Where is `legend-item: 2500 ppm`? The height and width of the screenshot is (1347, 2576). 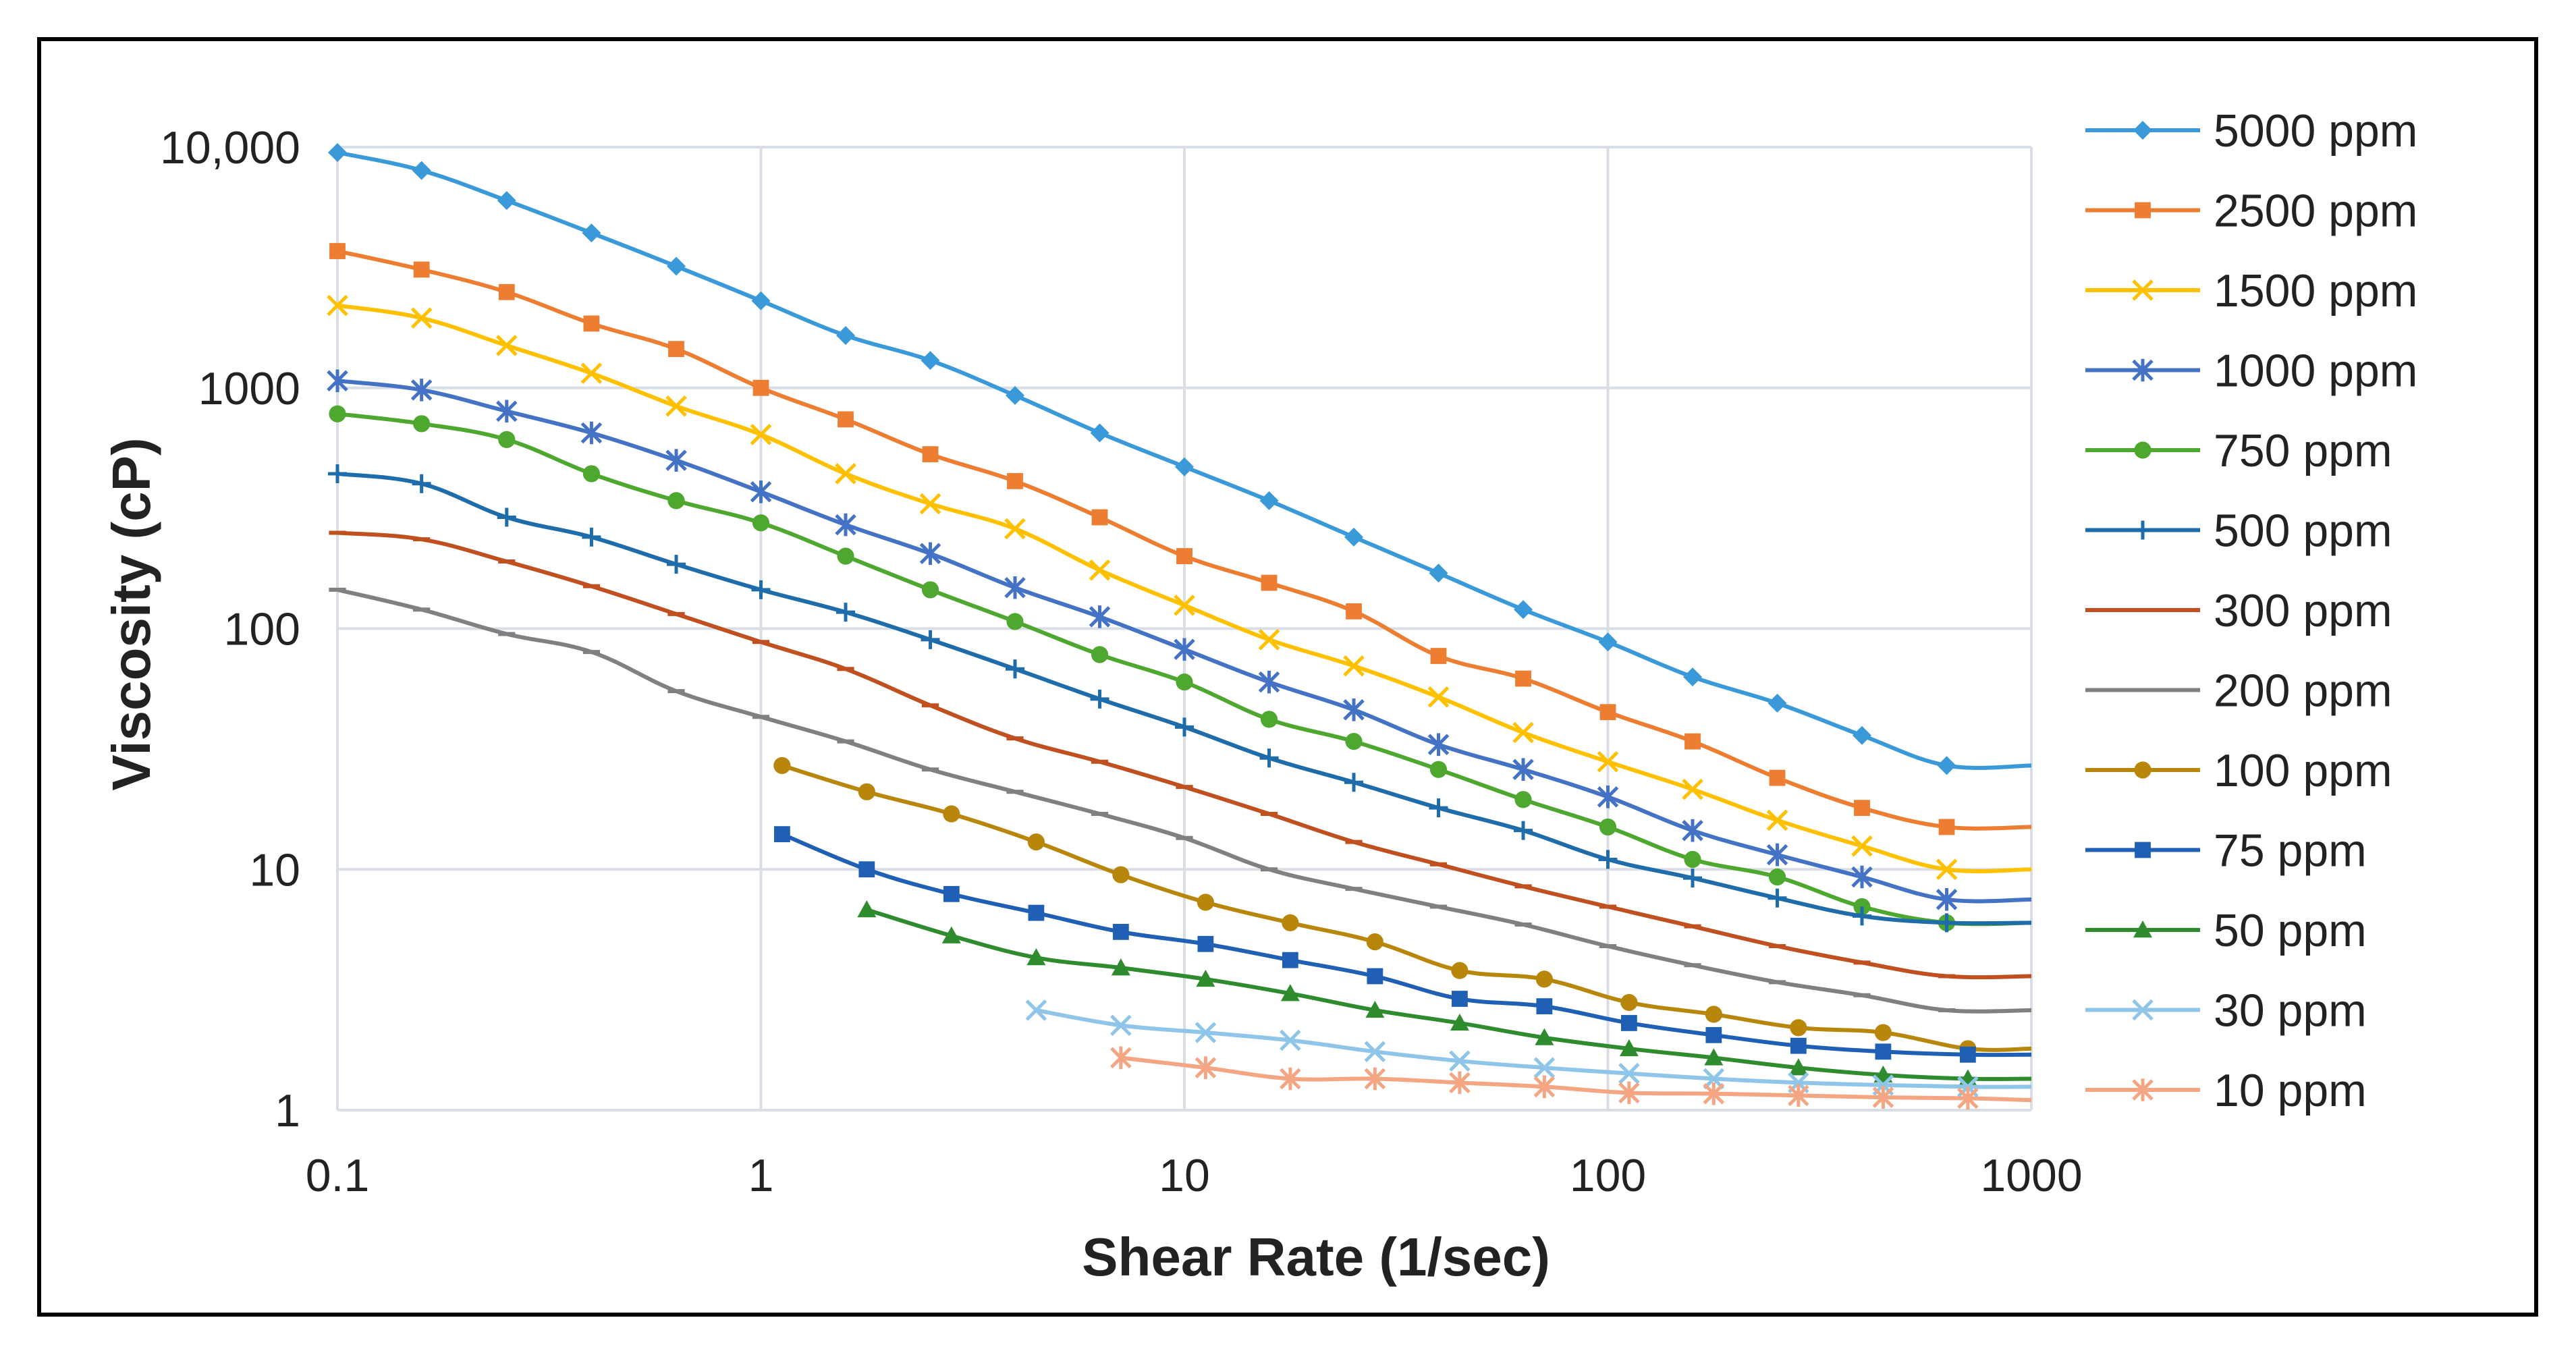 legend-item: 2500 ppm is located at coordinates (2251, 211).